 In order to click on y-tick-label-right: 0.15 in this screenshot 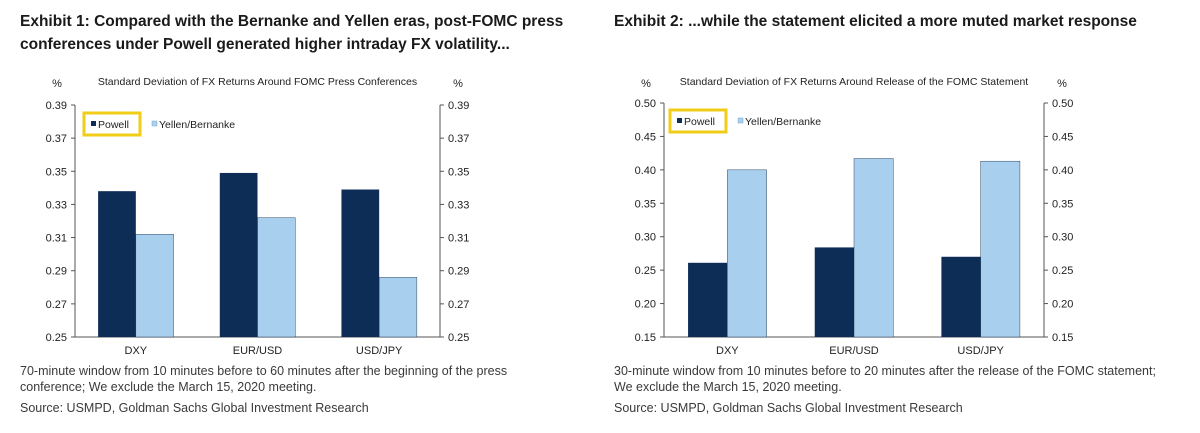, I will do `click(1062, 338)`.